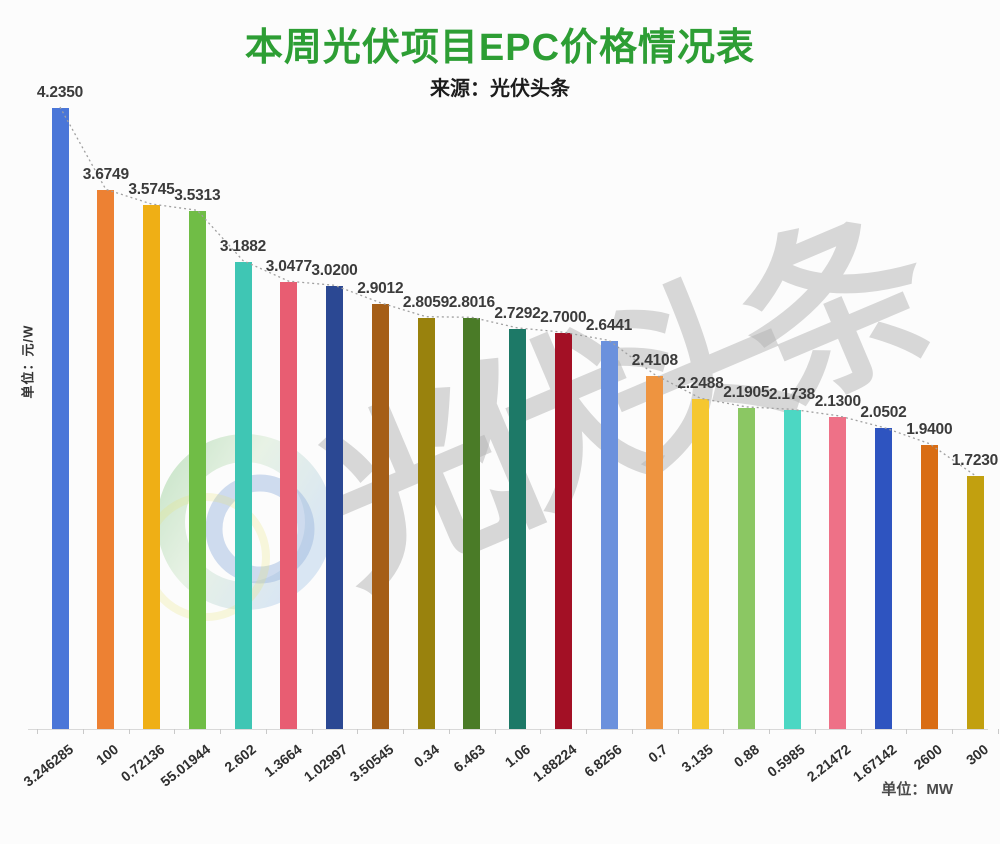 The width and height of the screenshot is (1000, 844). Describe the element at coordinates (654, 360) in the screenshot. I see `bar-value-label: 2.4108` at that location.